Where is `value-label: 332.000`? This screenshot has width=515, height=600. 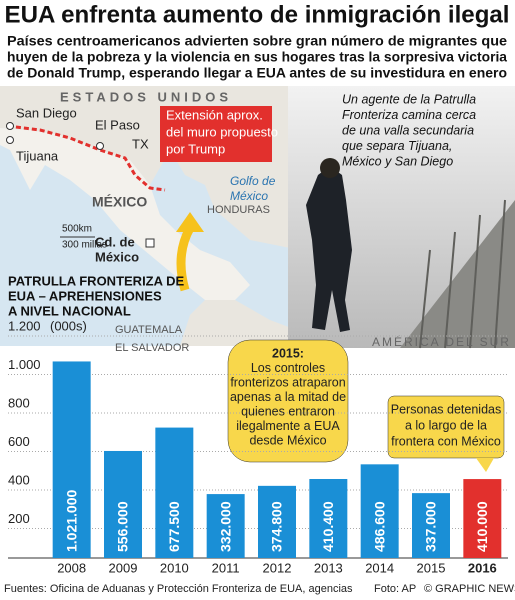 value-label: 332.000 is located at coordinates (225, 526).